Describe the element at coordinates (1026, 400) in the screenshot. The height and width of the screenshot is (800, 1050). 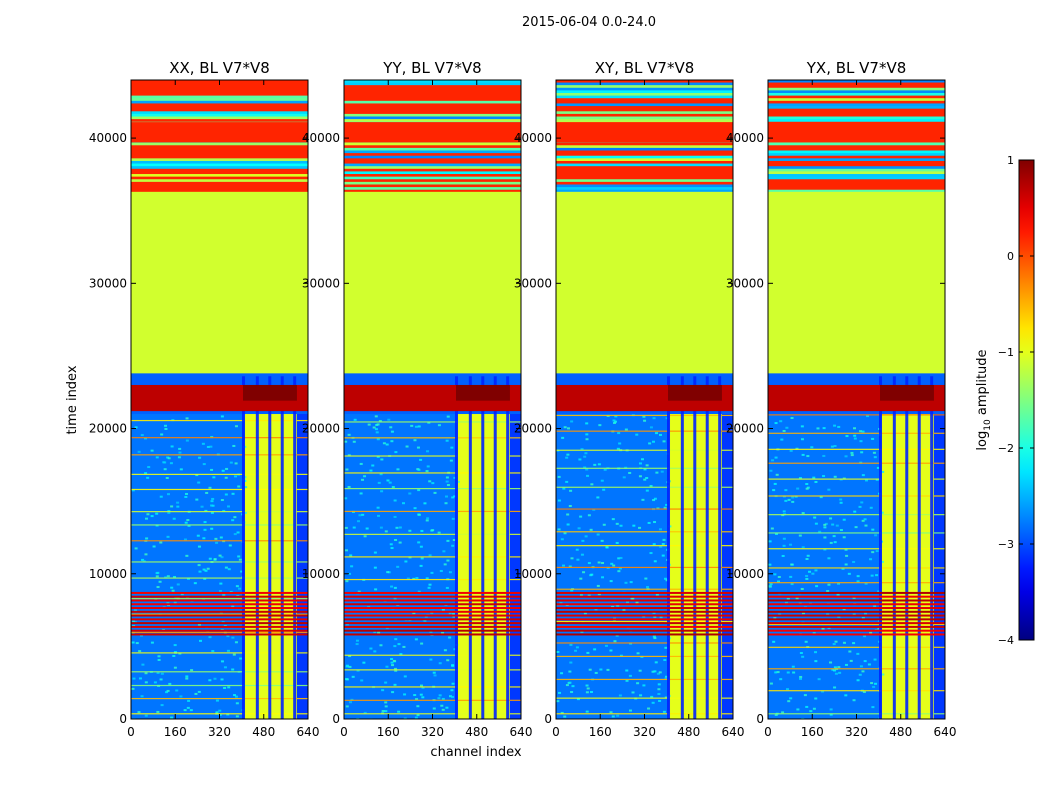
I see `colorbar-gradient` at that location.